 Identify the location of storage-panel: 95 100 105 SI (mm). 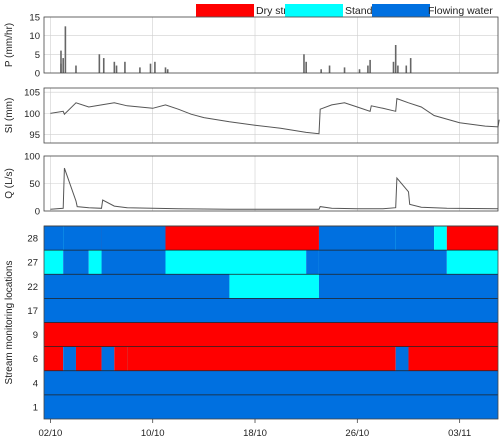
(252, 115).